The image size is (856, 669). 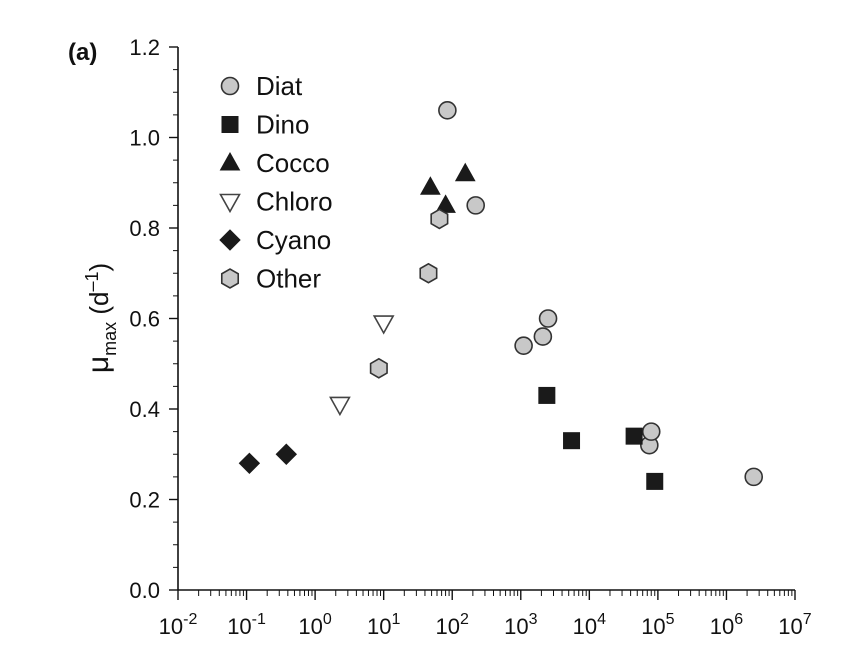 What do you see at coordinates (794, 625) in the screenshot?
I see `x-tick-label: 10⁷` at bounding box center [794, 625].